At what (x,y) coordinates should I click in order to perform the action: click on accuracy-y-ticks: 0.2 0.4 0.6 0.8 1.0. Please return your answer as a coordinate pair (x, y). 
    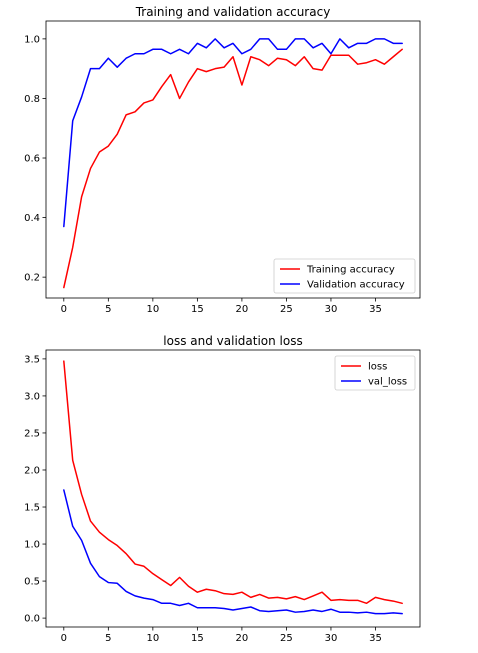
    Looking at the image, I should click on (35, 159).